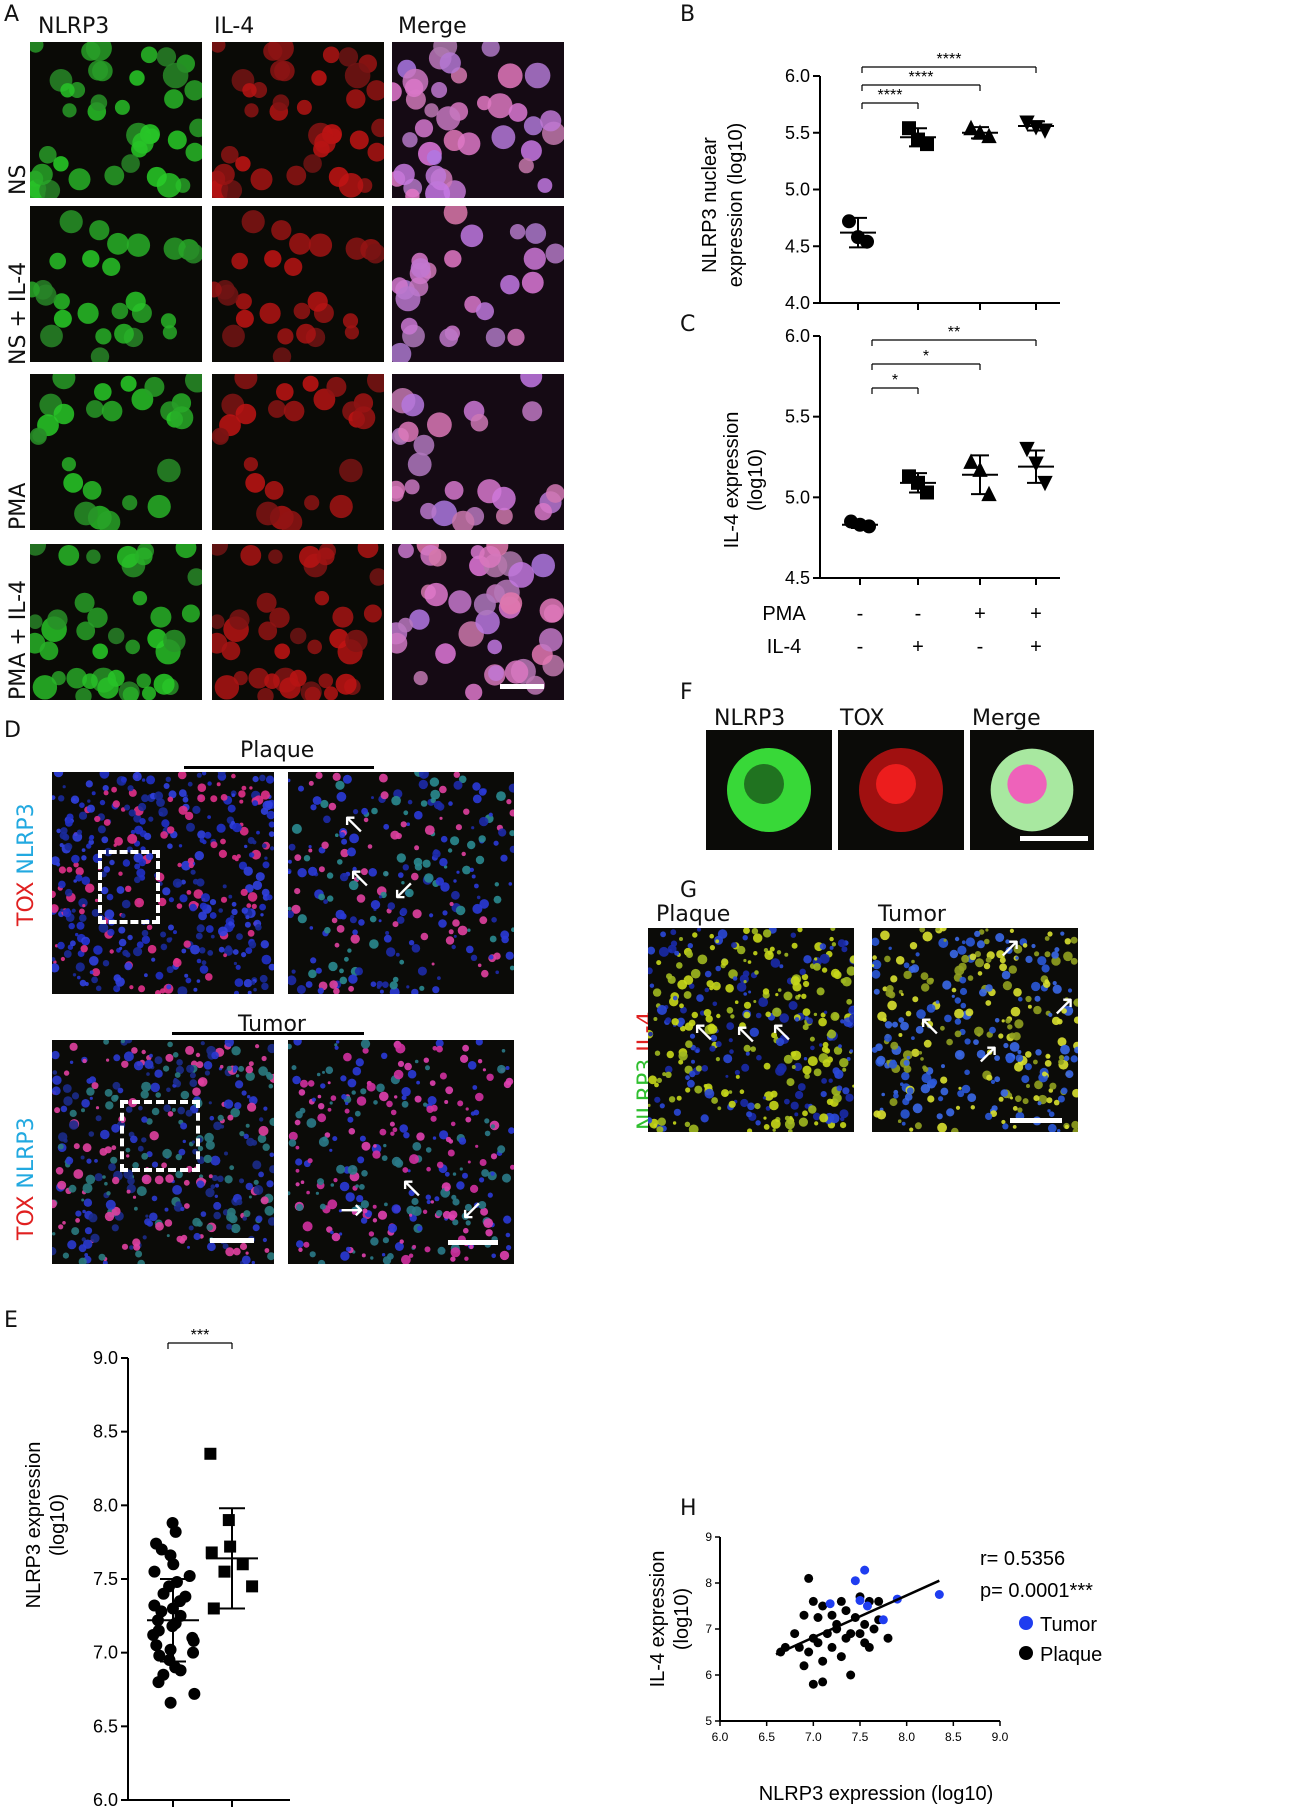 This screenshot has width=1307, height=1819. What do you see at coordinates (18, 313) in the screenshot?
I see `row-label-ns-il4: NS + IL-4` at bounding box center [18, 313].